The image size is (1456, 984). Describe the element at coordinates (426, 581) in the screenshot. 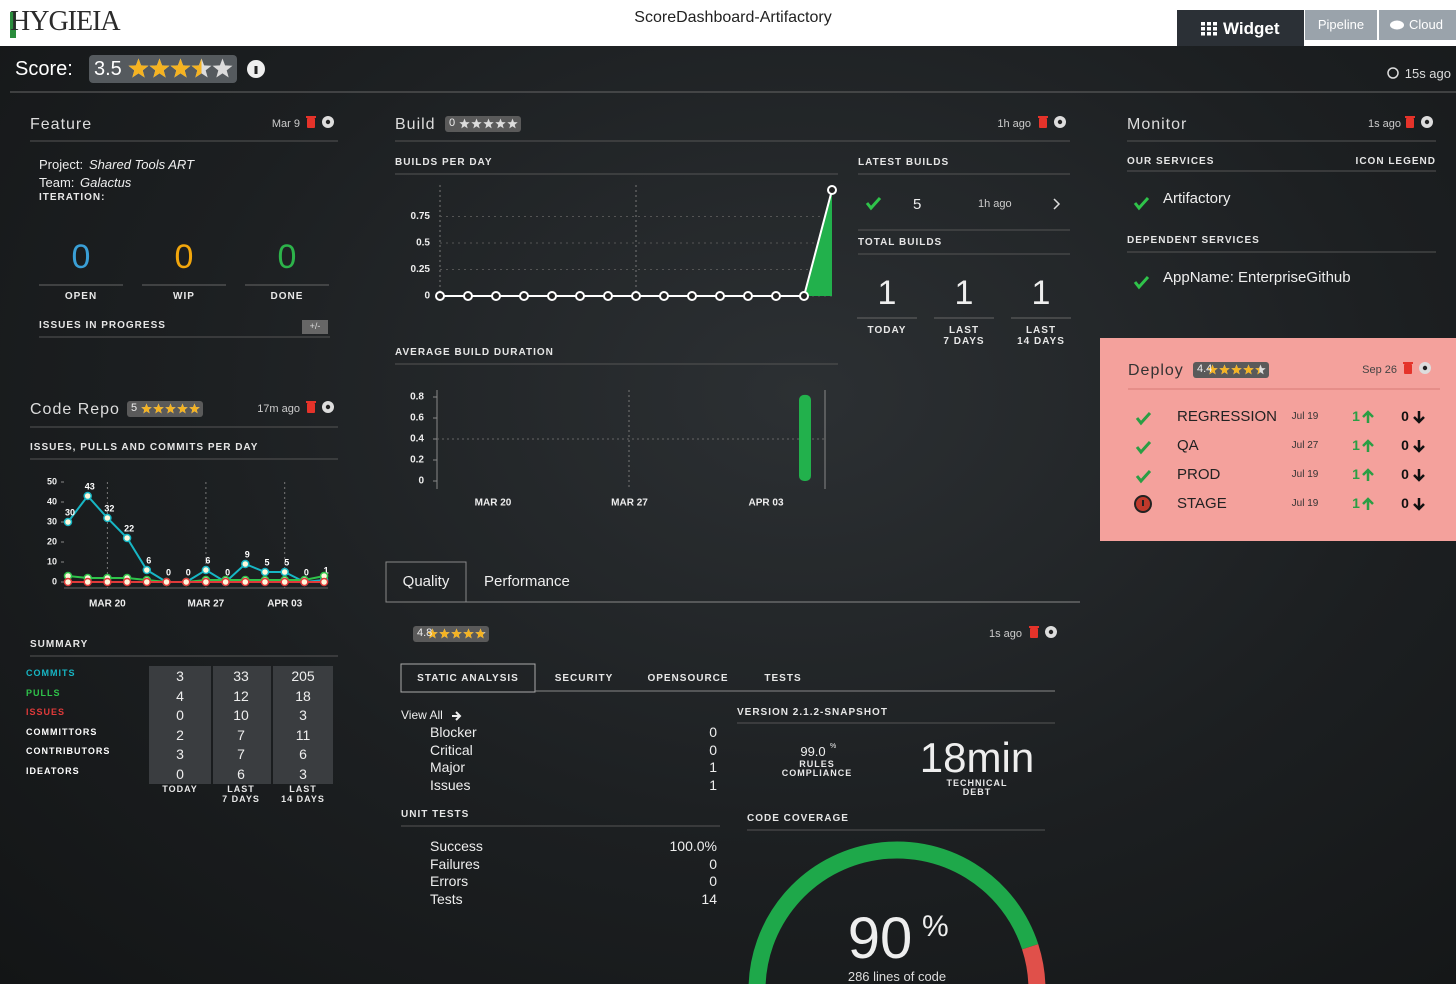

I see `tab-label: Quality` at that location.